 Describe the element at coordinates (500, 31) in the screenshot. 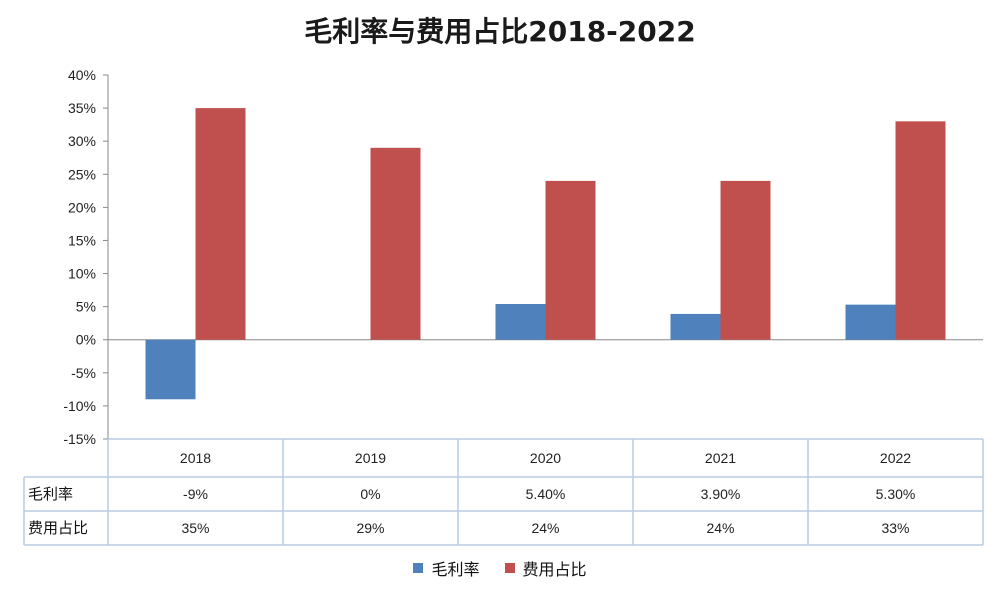

I see `chart-title: 毛利率与费用占比2018-2022` at that location.